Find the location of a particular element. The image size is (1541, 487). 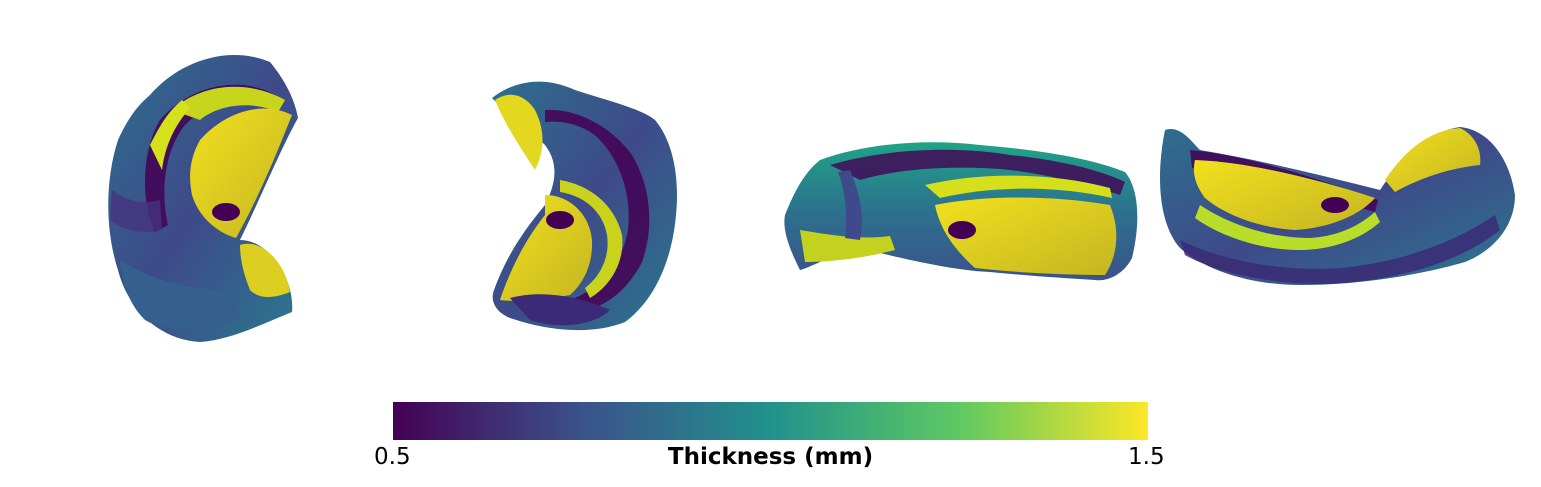

colorbar is located at coordinates (770, 421).